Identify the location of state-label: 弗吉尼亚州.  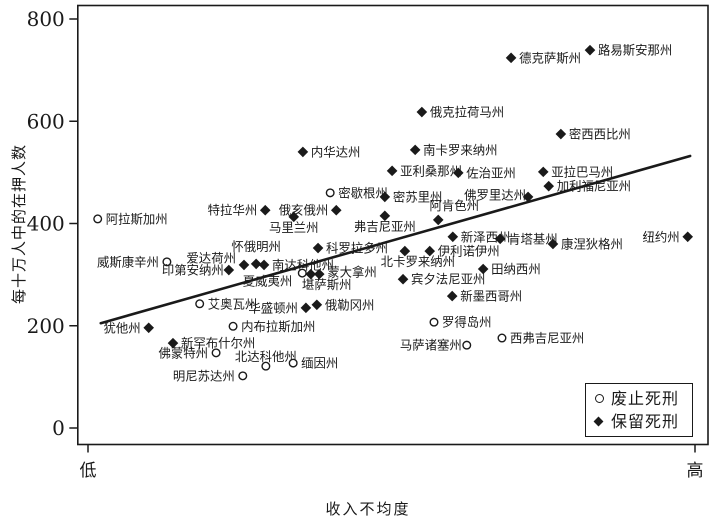
(385, 226).